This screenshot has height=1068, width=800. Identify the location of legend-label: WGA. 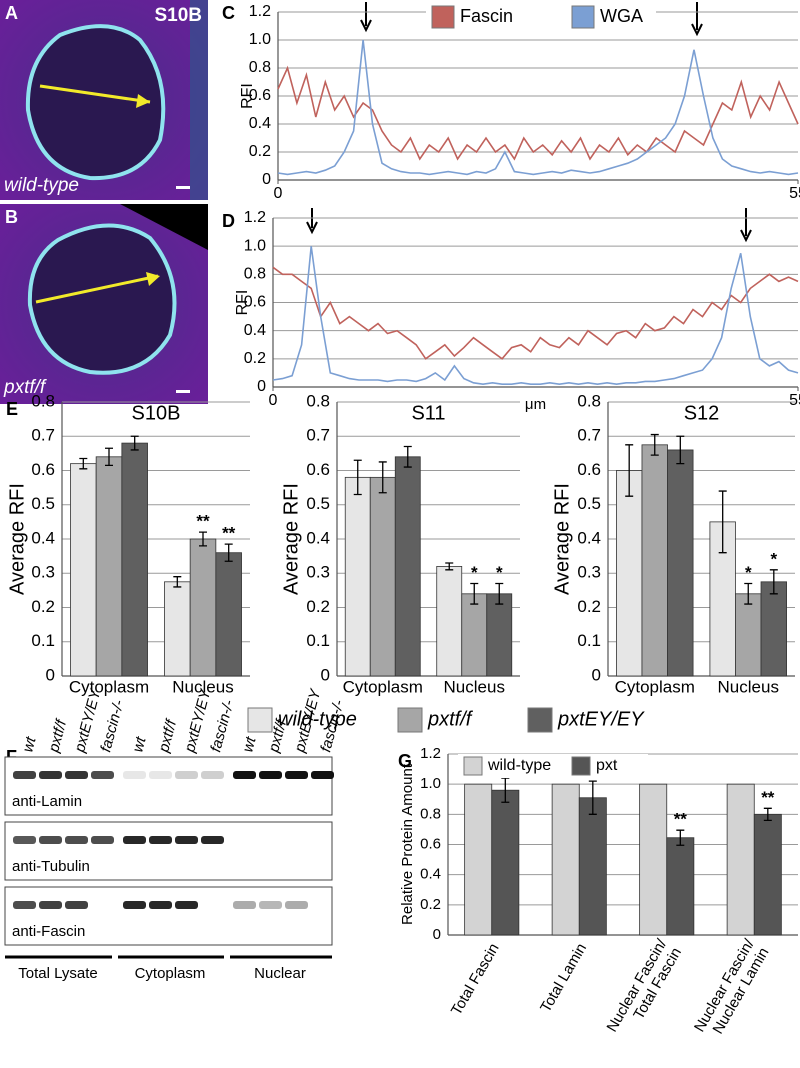
(621, 16).